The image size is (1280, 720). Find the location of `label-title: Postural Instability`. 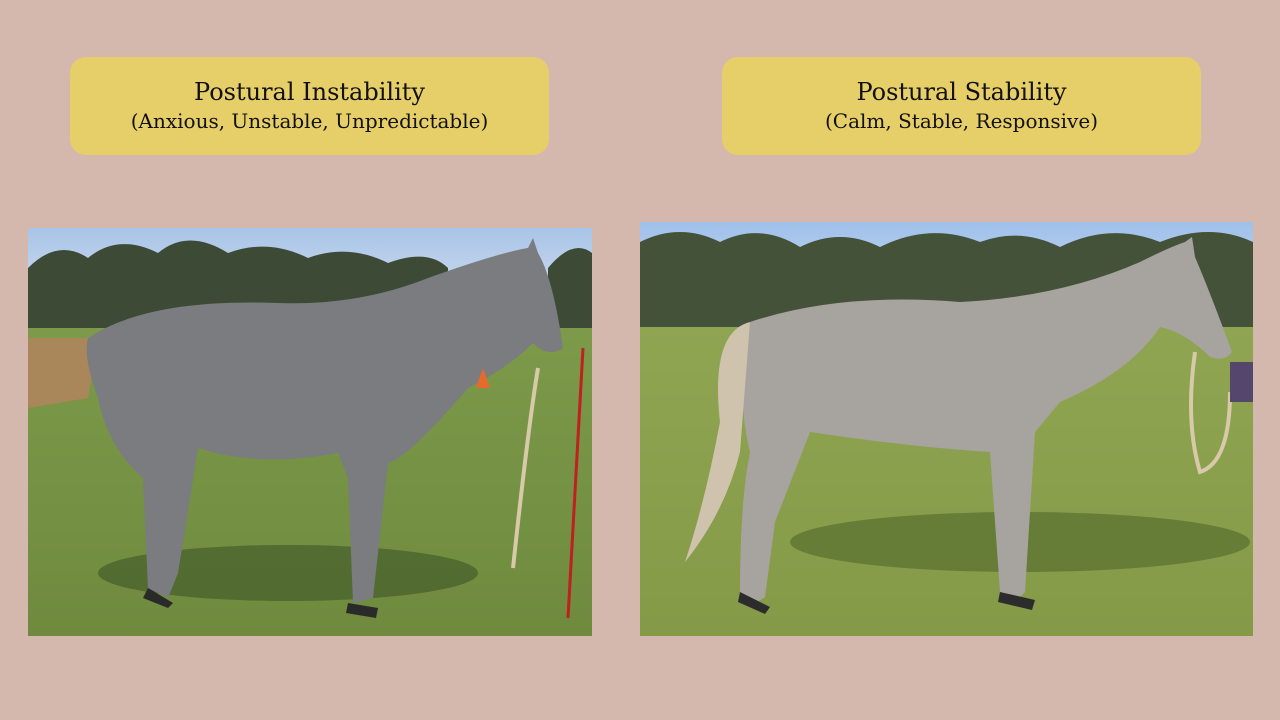

label-title: Postural Instability is located at coordinates (309, 92).